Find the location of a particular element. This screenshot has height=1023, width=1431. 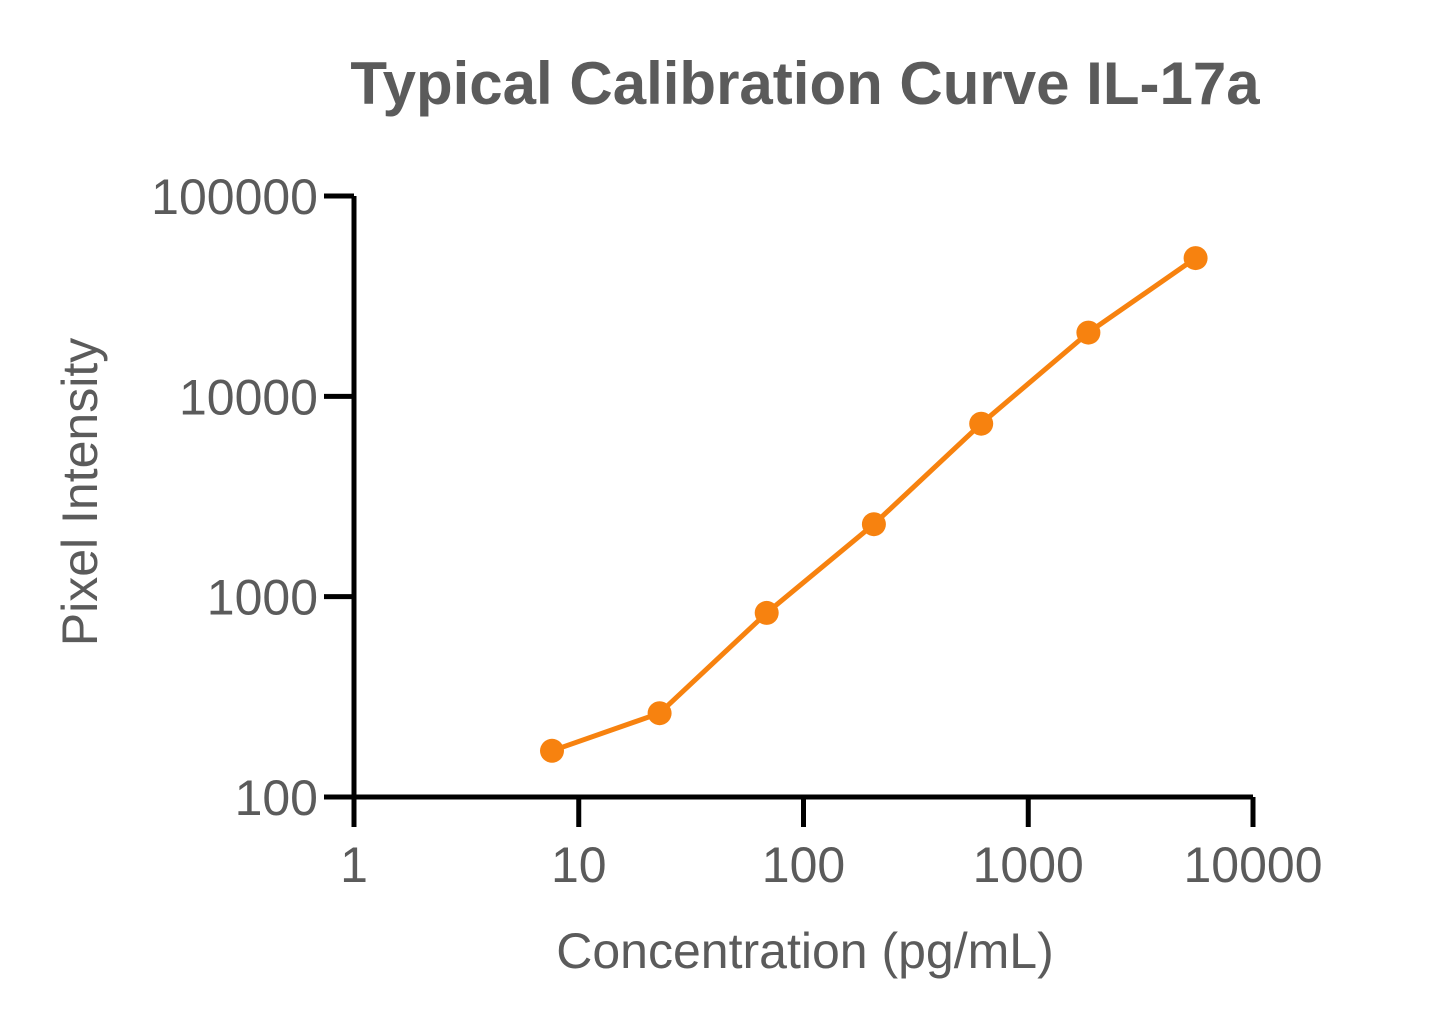

y-tick-label: 100 is located at coordinates (276, 798).